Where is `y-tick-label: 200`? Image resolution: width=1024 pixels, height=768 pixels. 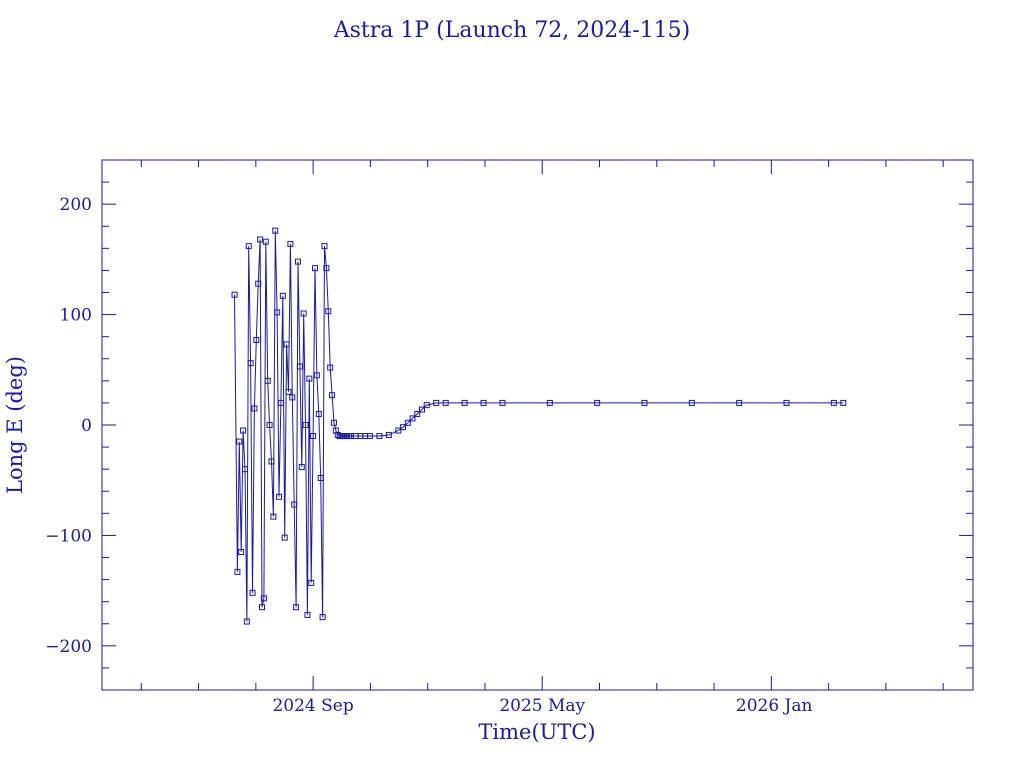
y-tick-label: 200 is located at coordinates (76, 205).